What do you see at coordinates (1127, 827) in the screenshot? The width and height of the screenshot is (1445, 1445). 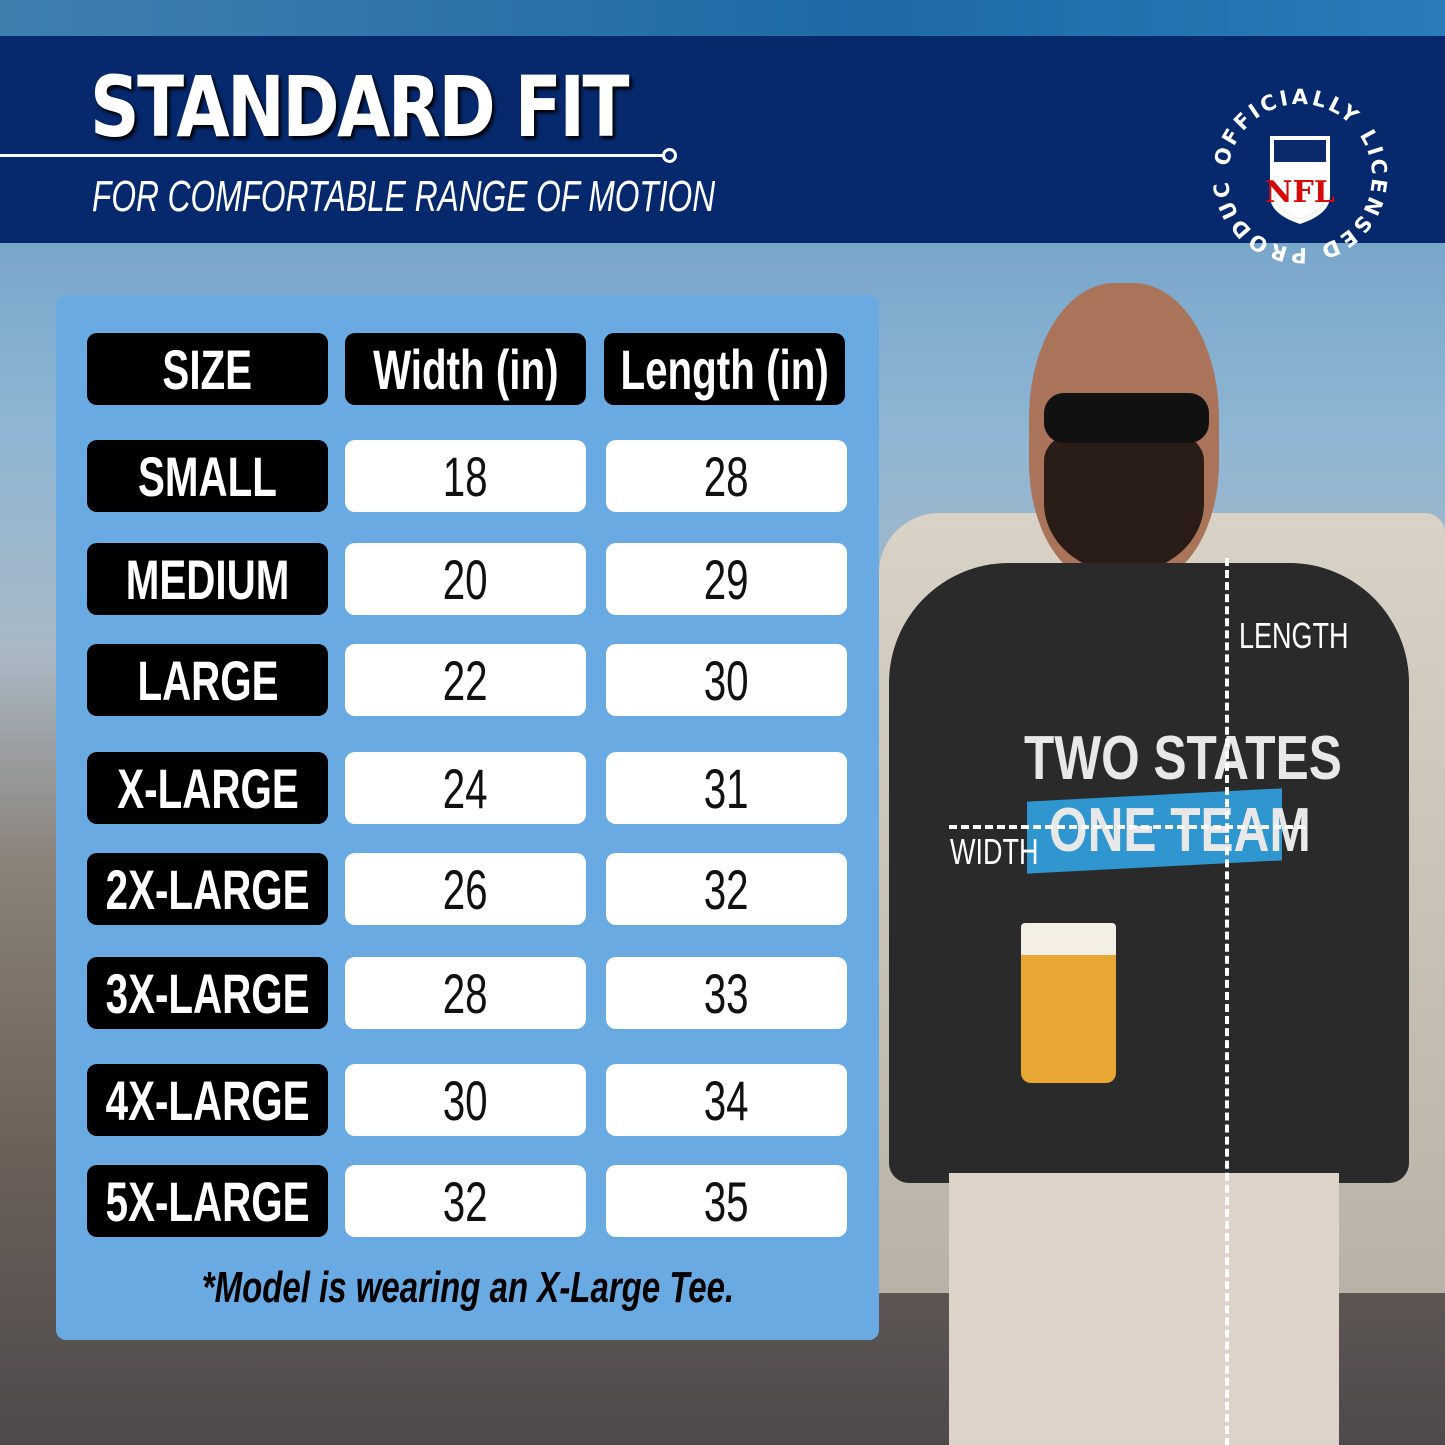 I see `width-measure-line` at bounding box center [1127, 827].